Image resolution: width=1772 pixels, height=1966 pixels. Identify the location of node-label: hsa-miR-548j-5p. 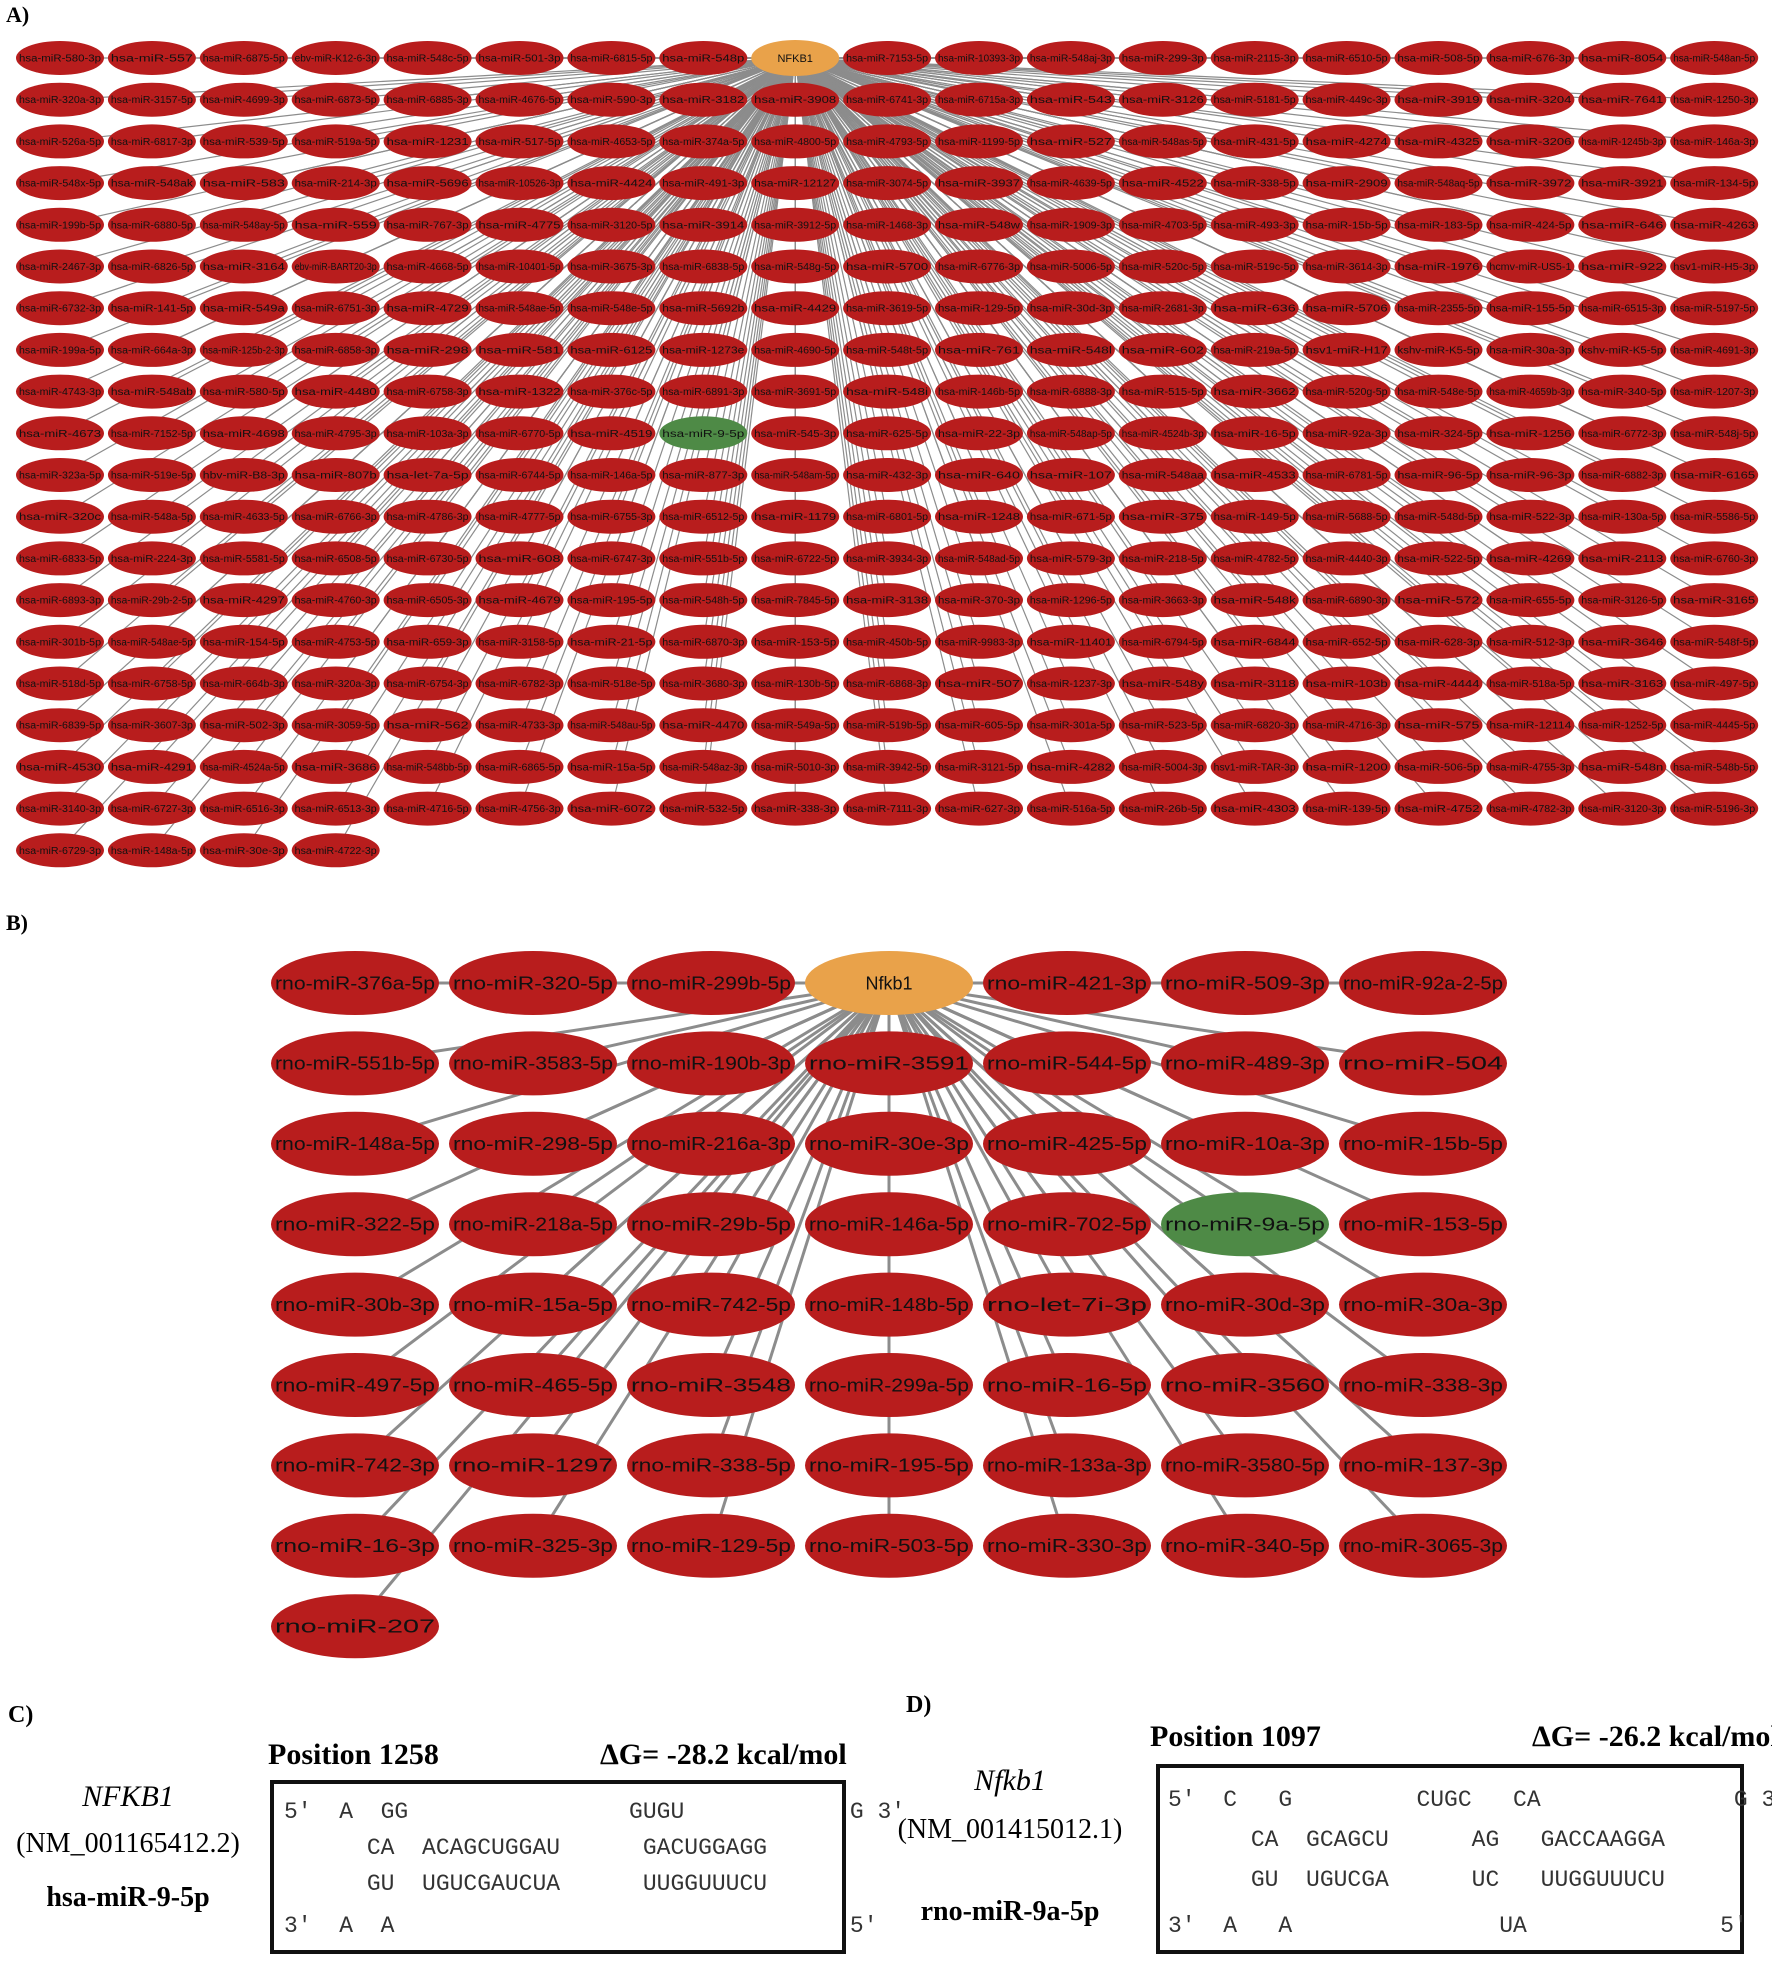
(1714, 434).